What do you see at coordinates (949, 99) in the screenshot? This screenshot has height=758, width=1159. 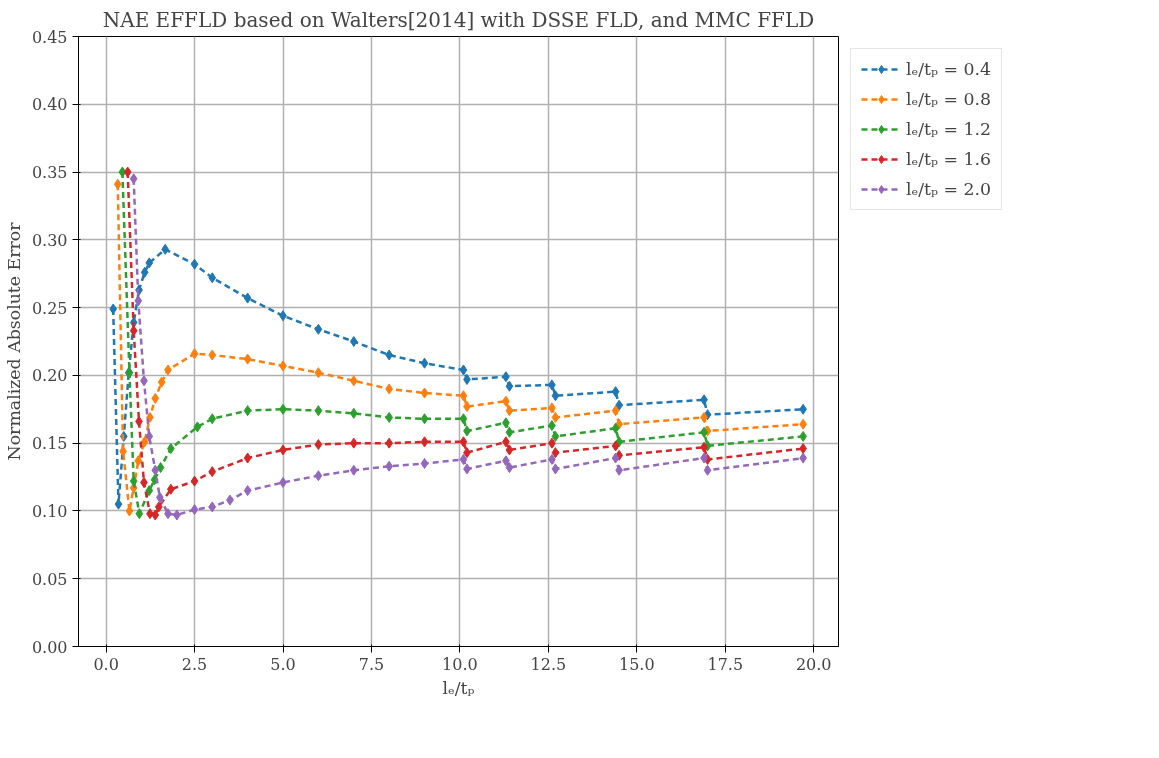 I see `legend-label: lₑ/tₚ = 0.8` at bounding box center [949, 99].